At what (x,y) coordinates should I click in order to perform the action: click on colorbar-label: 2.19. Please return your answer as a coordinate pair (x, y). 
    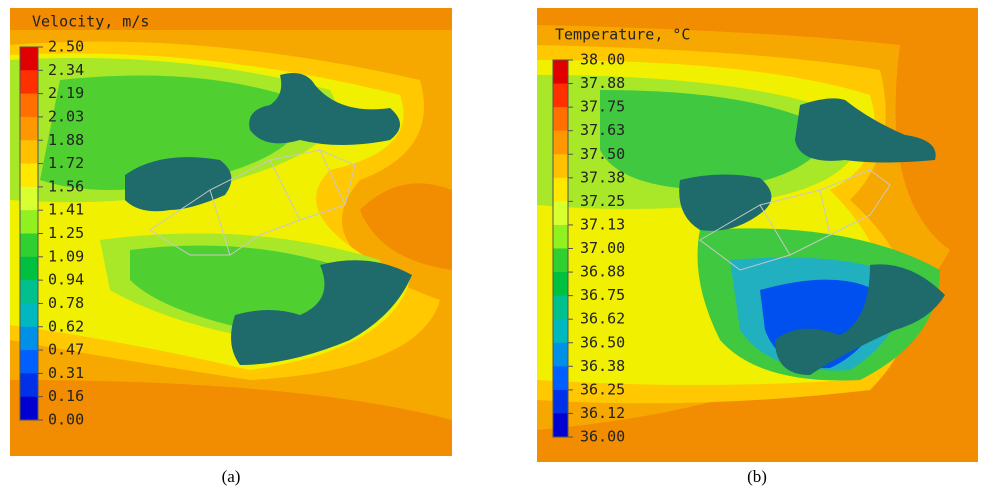
    Looking at the image, I should click on (66, 93).